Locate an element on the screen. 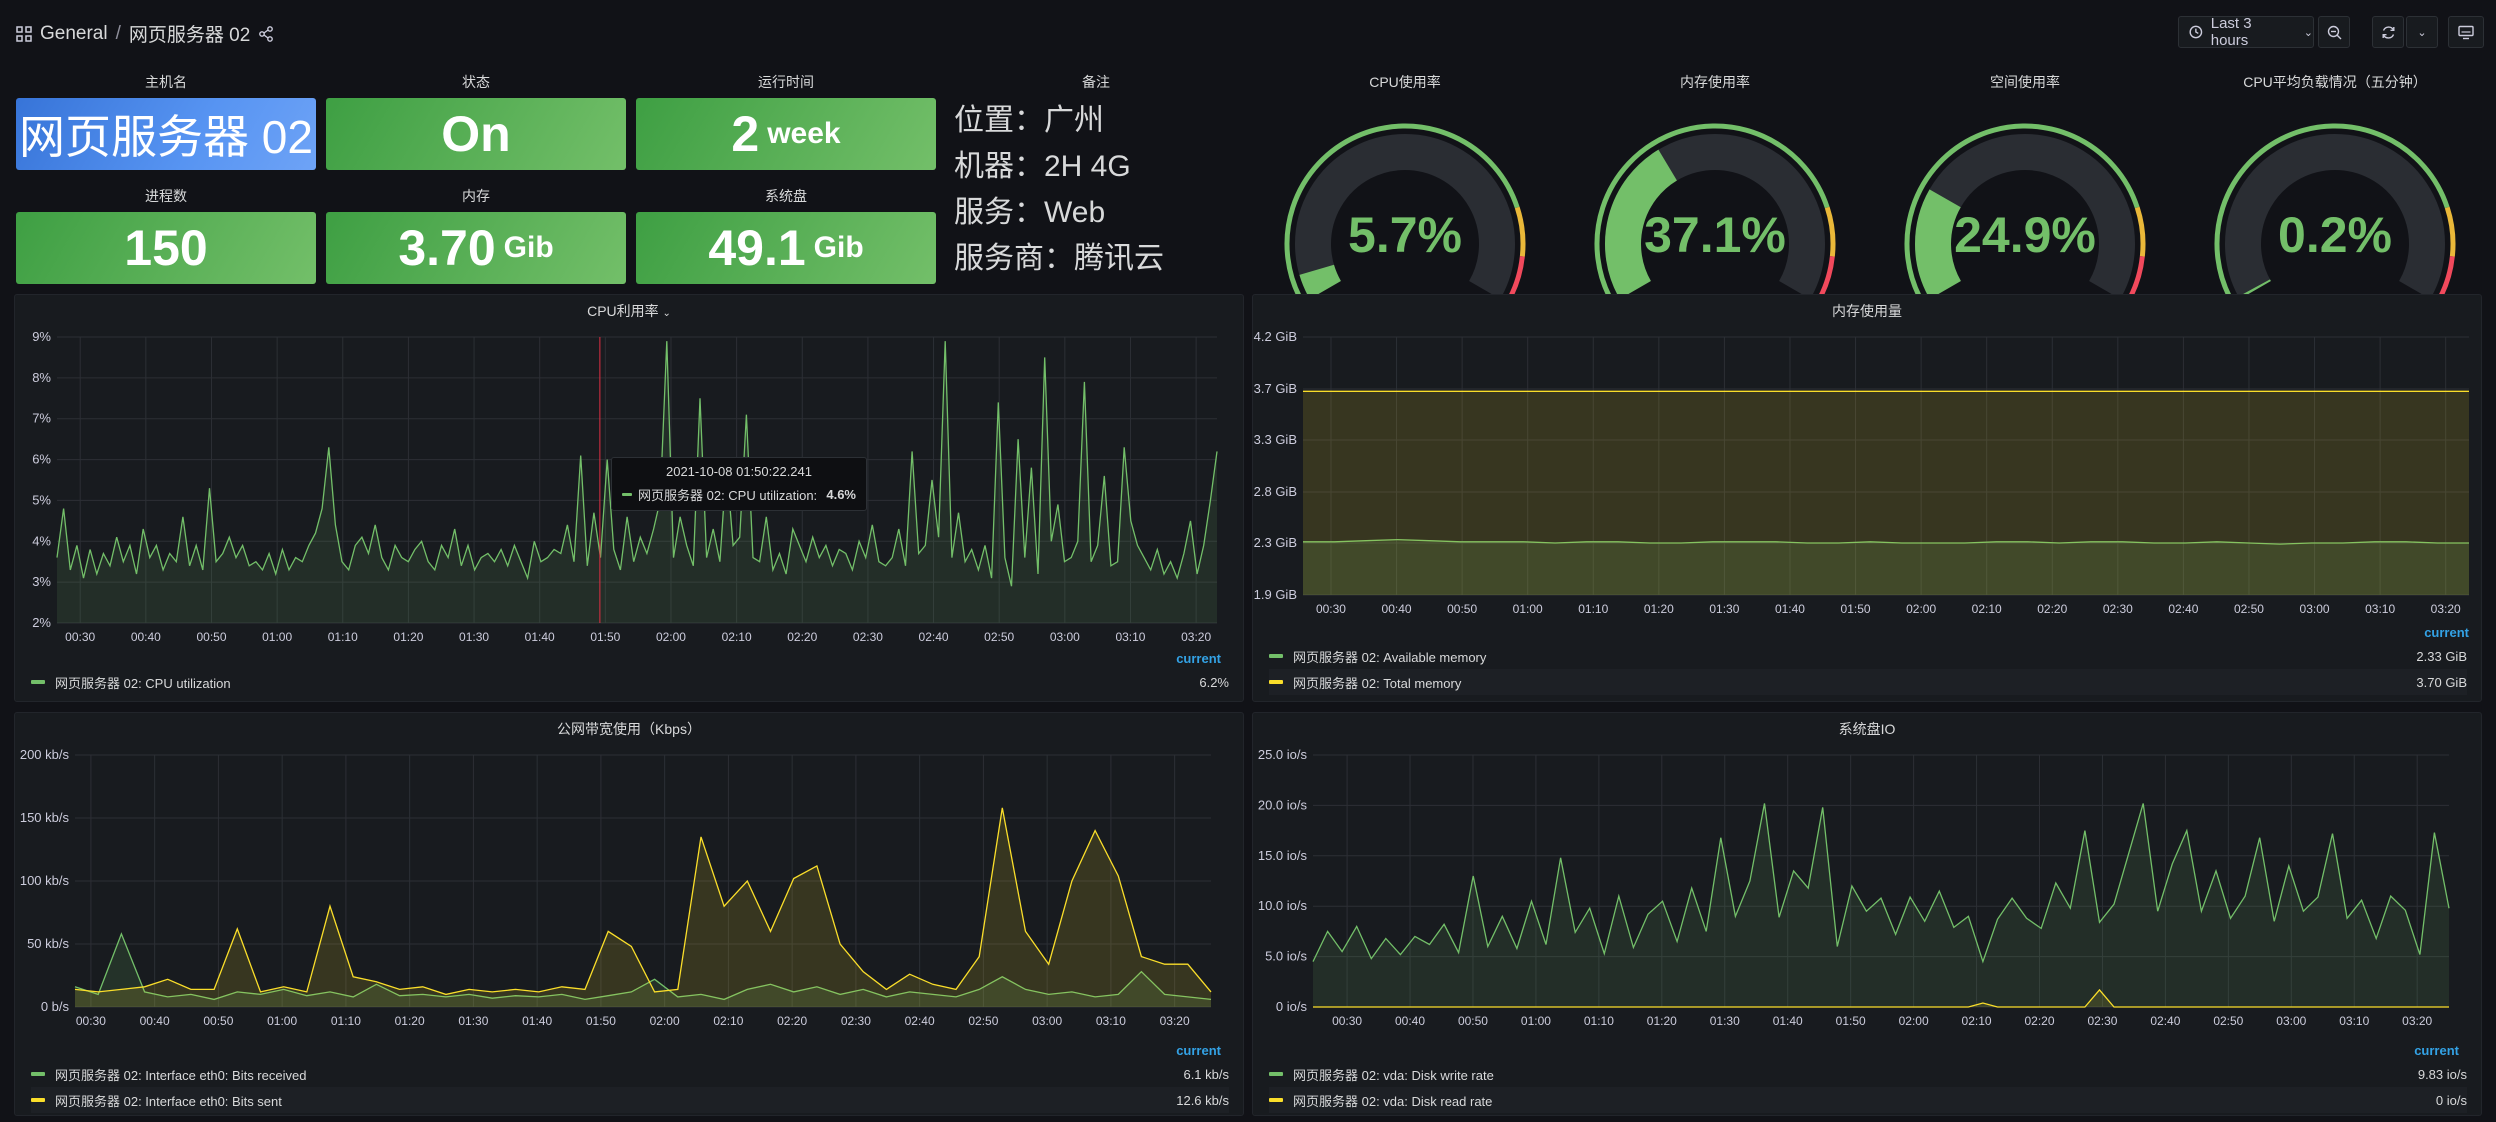 The image size is (2496, 1122). time-range-label: Last 3 hours is located at coordinates (2231, 32).